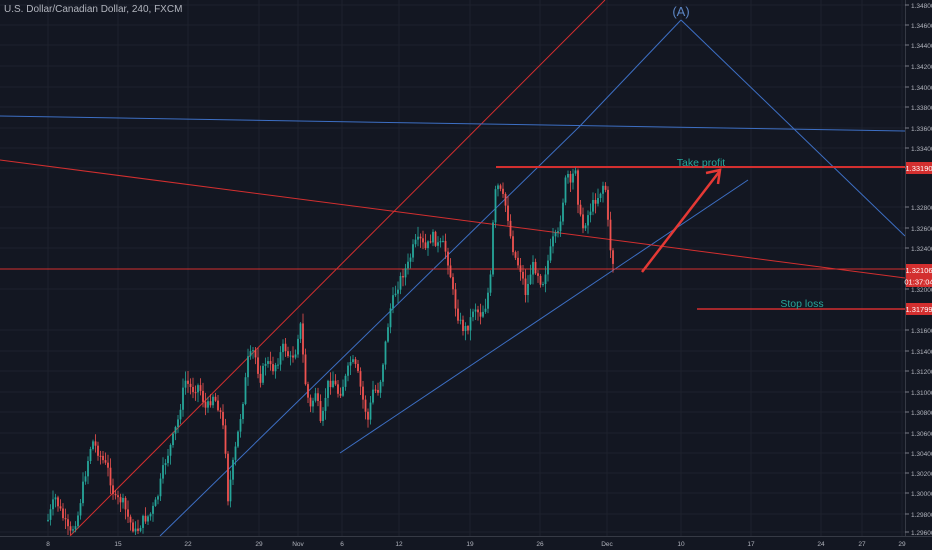  I want to click on take-profit-arrow, so click(680, 222).